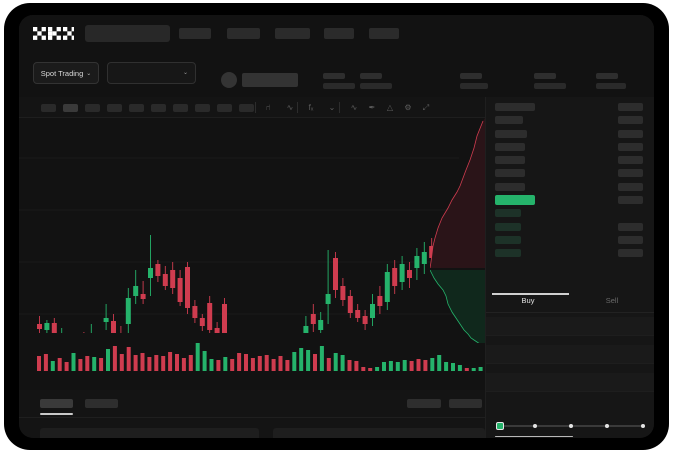  Describe the element at coordinates (149, 433) in the screenshot. I see `bottom-card-left` at that location.